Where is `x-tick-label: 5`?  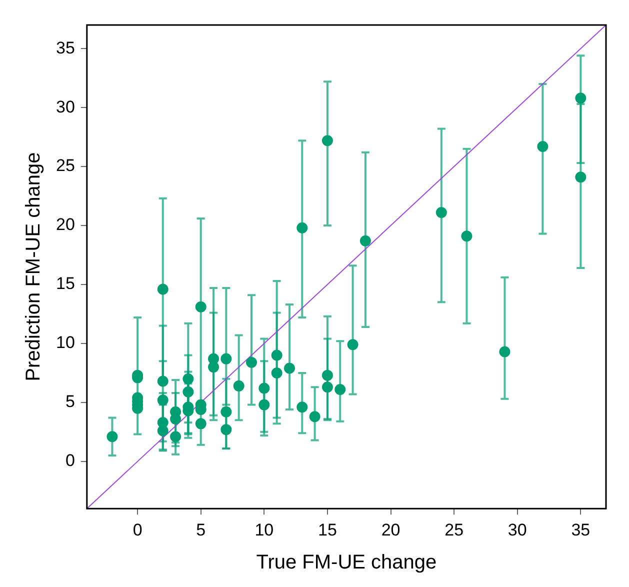
x-tick-label: 5 is located at coordinates (201, 530).